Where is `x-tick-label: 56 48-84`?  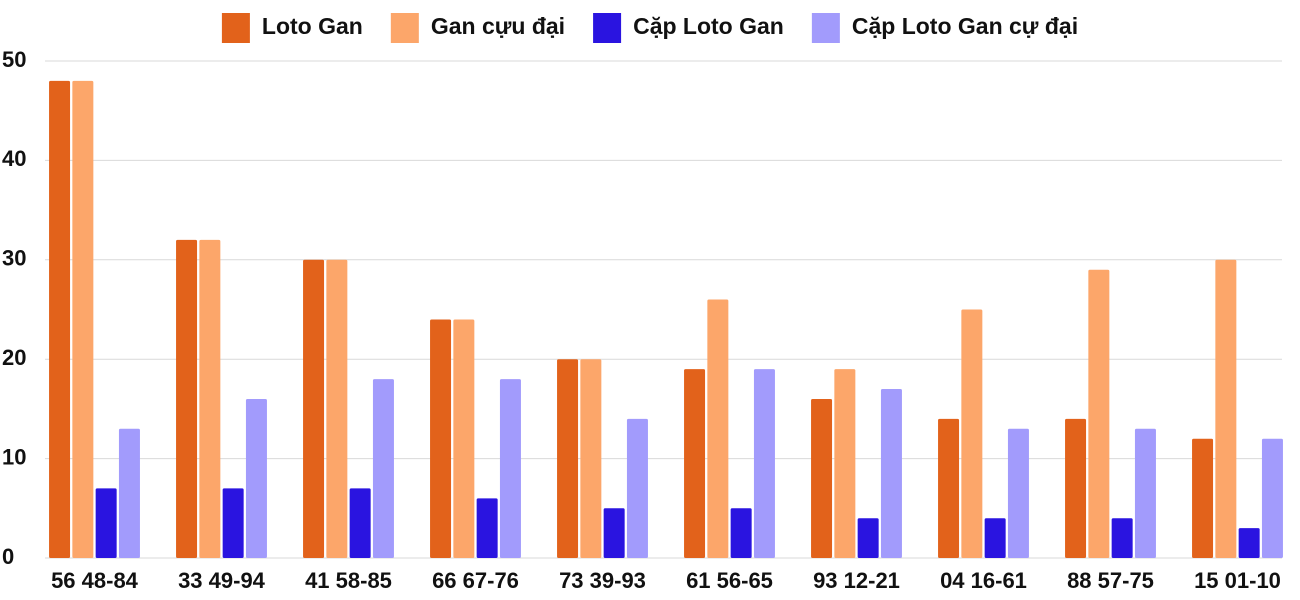 x-tick-label: 56 48-84 is located at coordinates (95, 580).